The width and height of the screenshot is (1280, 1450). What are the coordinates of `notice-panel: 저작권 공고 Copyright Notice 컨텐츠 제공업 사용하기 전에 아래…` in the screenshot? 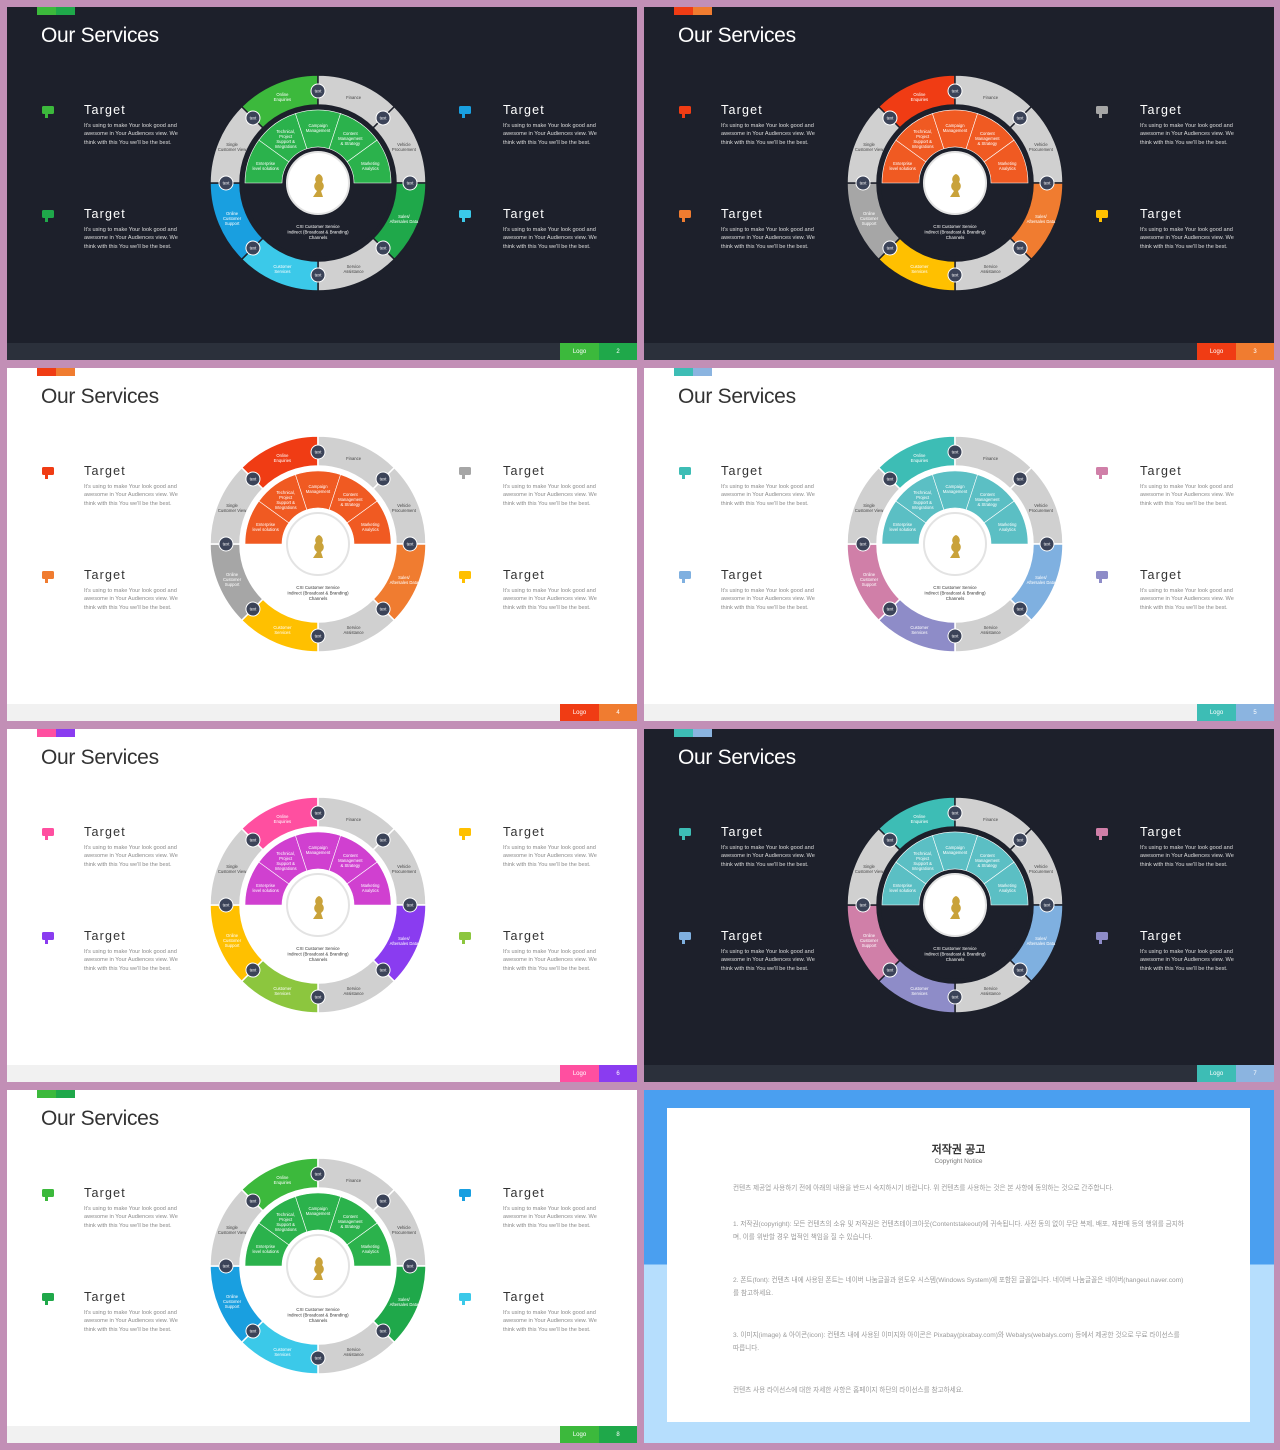 It's located at (958, 1265).